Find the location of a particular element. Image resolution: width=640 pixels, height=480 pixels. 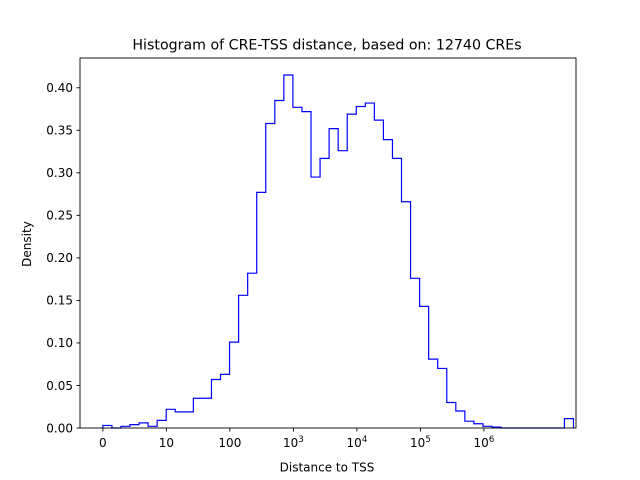

x-tick-label: 10⁶ is located at coordinates (484, 442).